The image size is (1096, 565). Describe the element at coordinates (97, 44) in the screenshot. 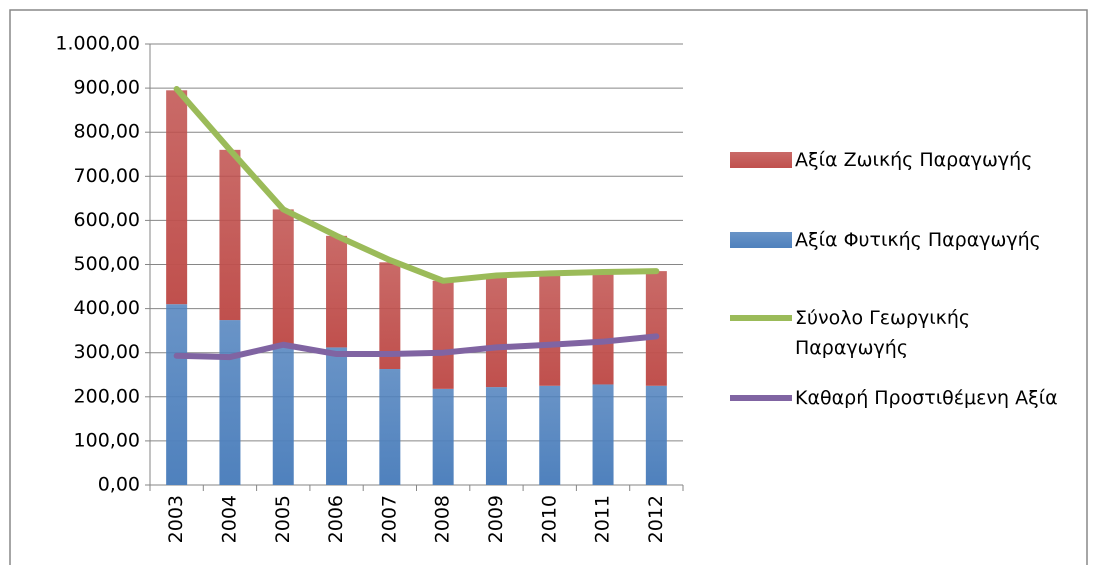

I see `y-tick-label: 1.000,00` at that location.